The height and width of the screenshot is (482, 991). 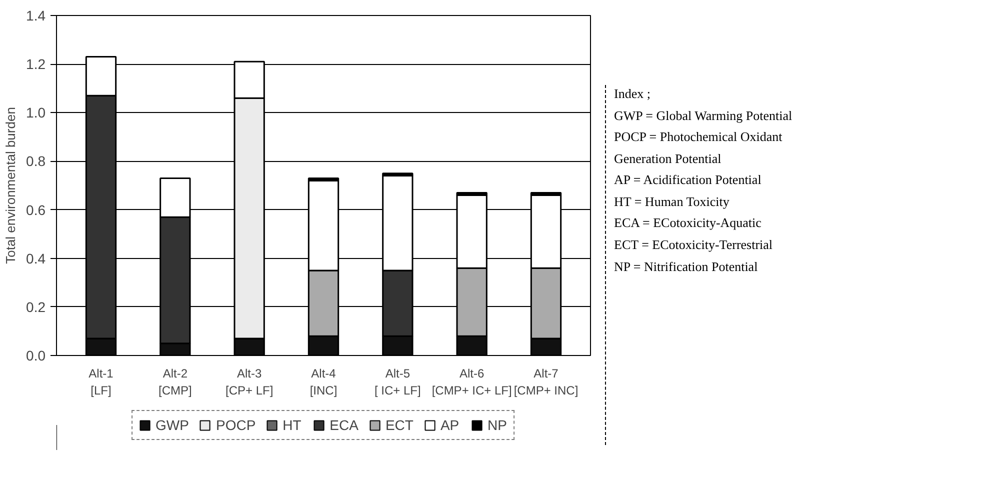 I want to click on text: Index ;, so click(x=633, y=94).